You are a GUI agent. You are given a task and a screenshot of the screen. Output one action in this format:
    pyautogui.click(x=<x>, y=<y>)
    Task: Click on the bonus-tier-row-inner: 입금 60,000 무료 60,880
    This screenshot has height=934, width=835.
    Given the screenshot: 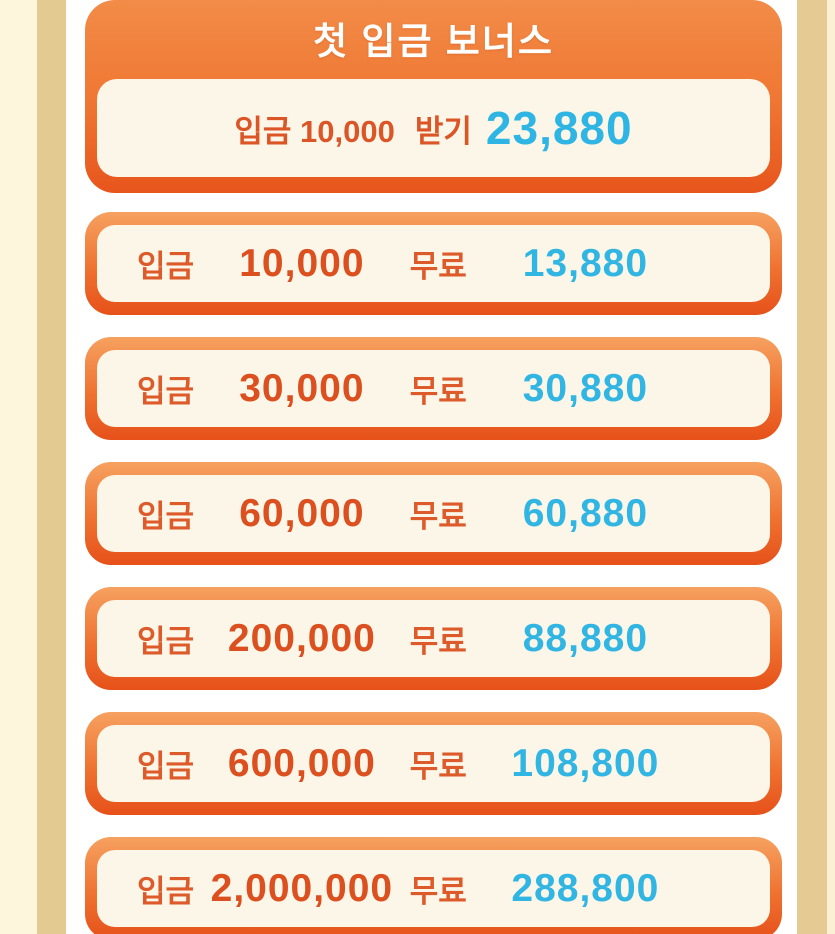 What is the action you would take?
    pyautogui.click(x=433, y=513)
    